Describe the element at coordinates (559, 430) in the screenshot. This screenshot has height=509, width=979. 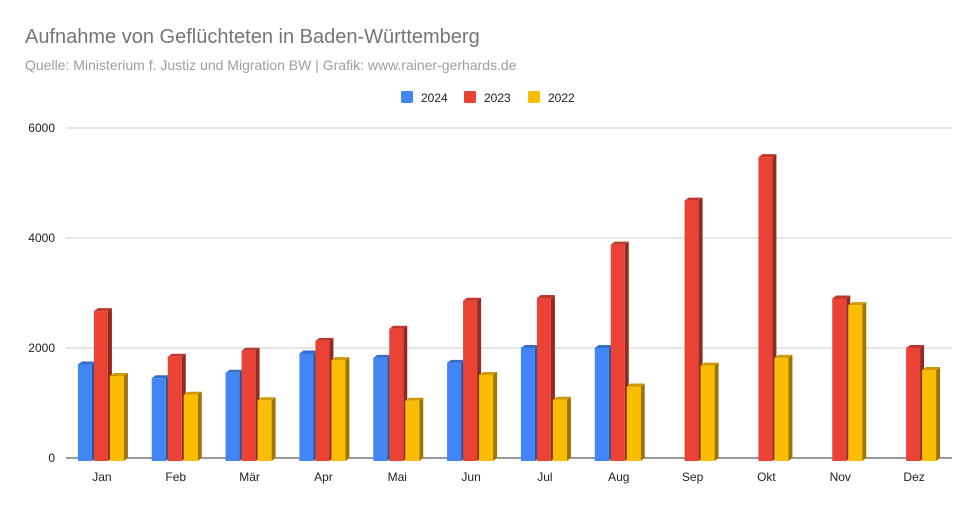
I see `bar-2022-Jul` at that location.